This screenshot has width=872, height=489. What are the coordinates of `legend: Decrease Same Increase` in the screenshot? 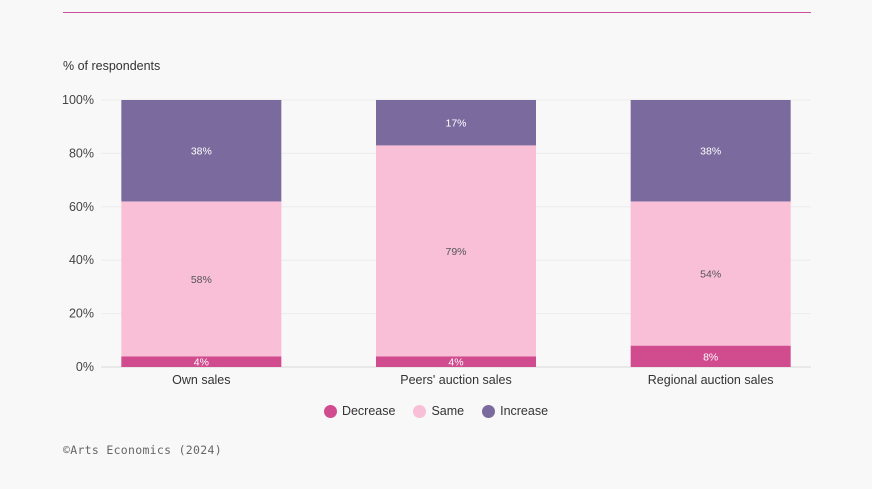 It's located at (436, 411).